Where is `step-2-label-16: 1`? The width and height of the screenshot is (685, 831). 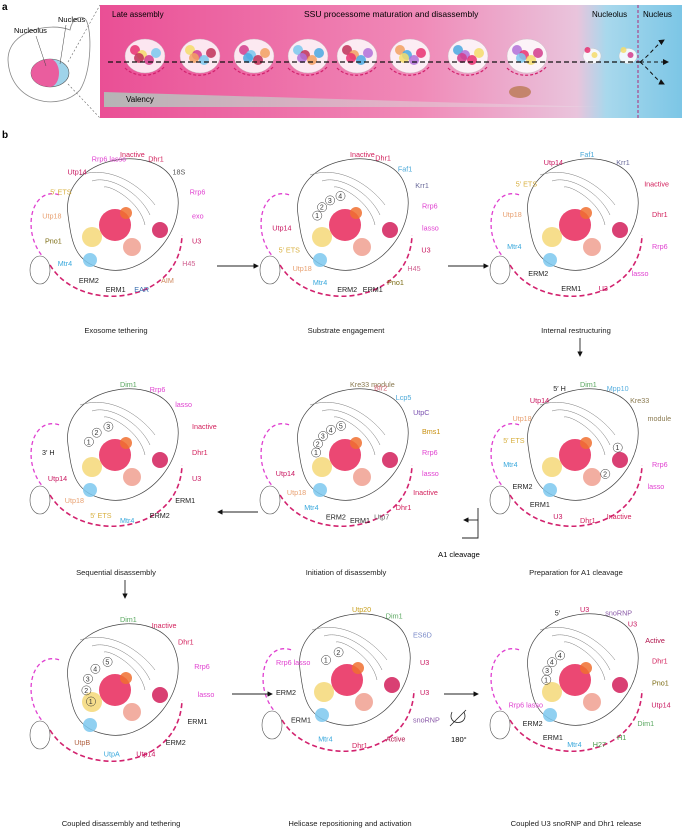 step-2-label-16: 1 is located at coordinates (317, 216).